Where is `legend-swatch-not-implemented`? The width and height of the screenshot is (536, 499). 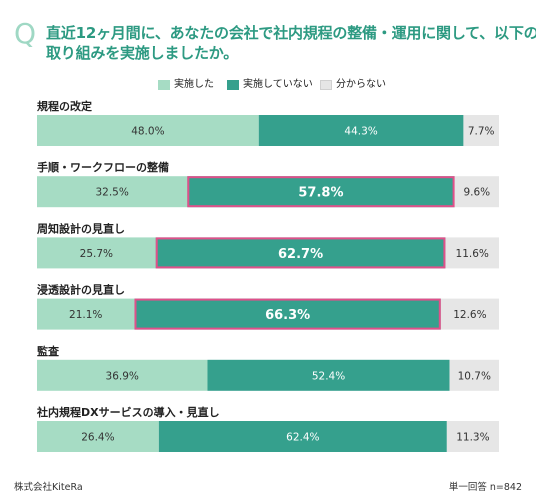 legend-swatch-not-implemented is located at coordinates (233, 85).